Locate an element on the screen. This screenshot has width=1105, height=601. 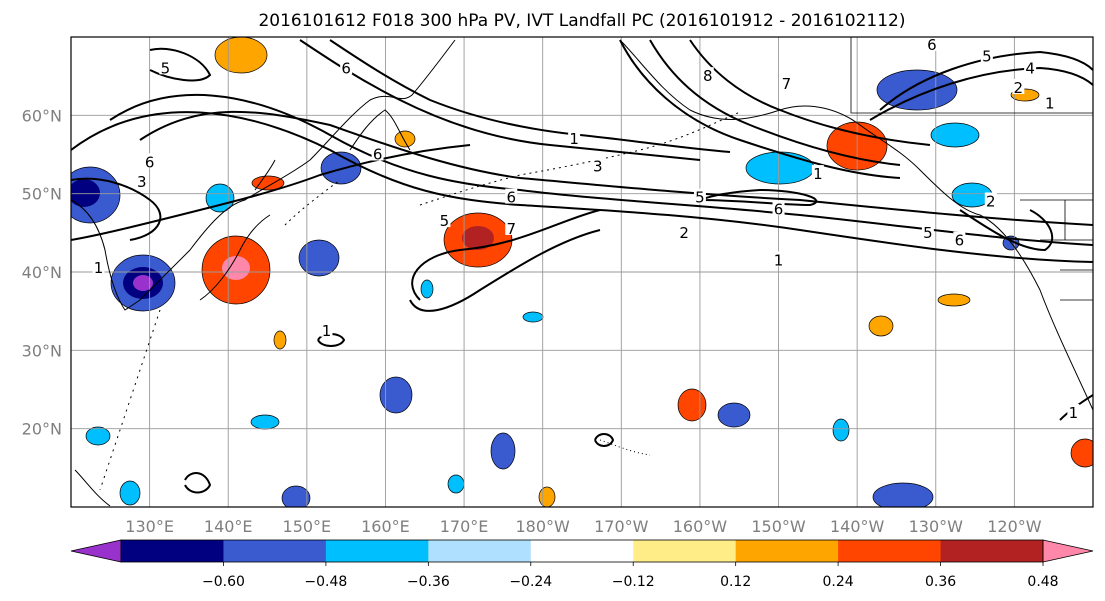
colorbar-tick-label: −0.24 is located at coordinates (530, 582).